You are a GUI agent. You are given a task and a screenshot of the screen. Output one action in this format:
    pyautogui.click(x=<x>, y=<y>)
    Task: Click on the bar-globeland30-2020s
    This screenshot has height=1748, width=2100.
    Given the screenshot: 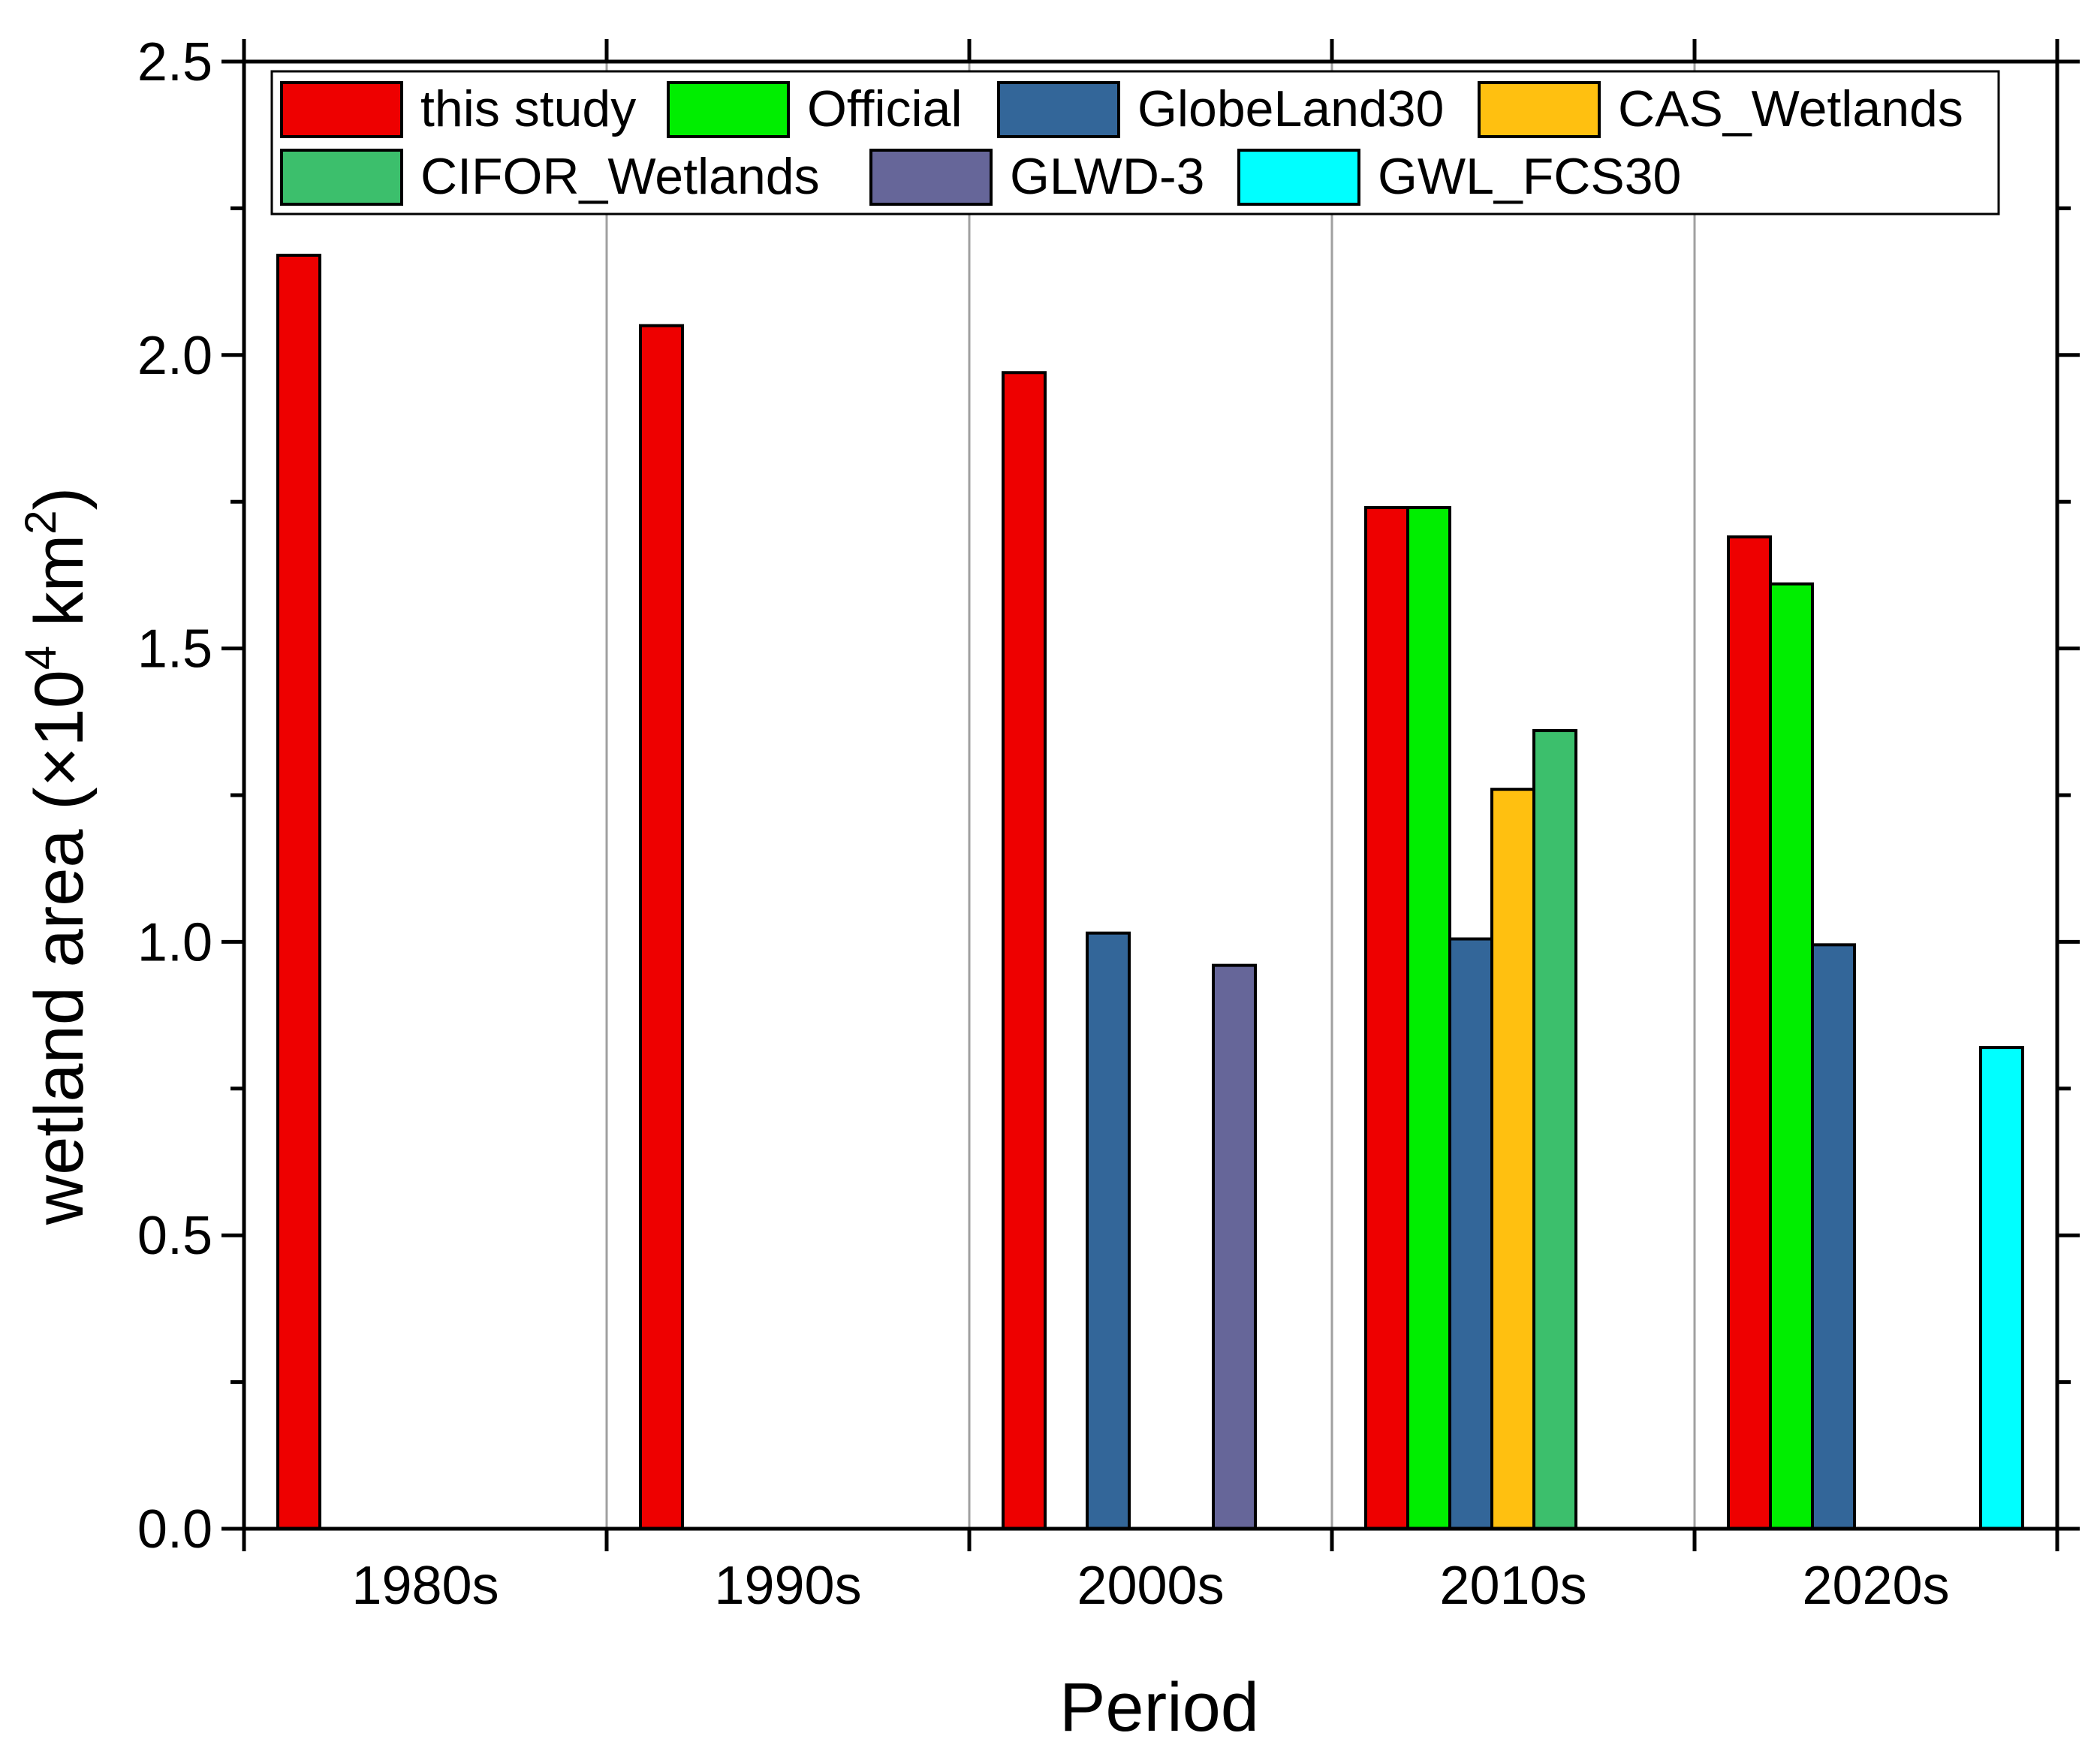 What is the action you would take?
    pyautogui.click(x=1833, y=1236)
    